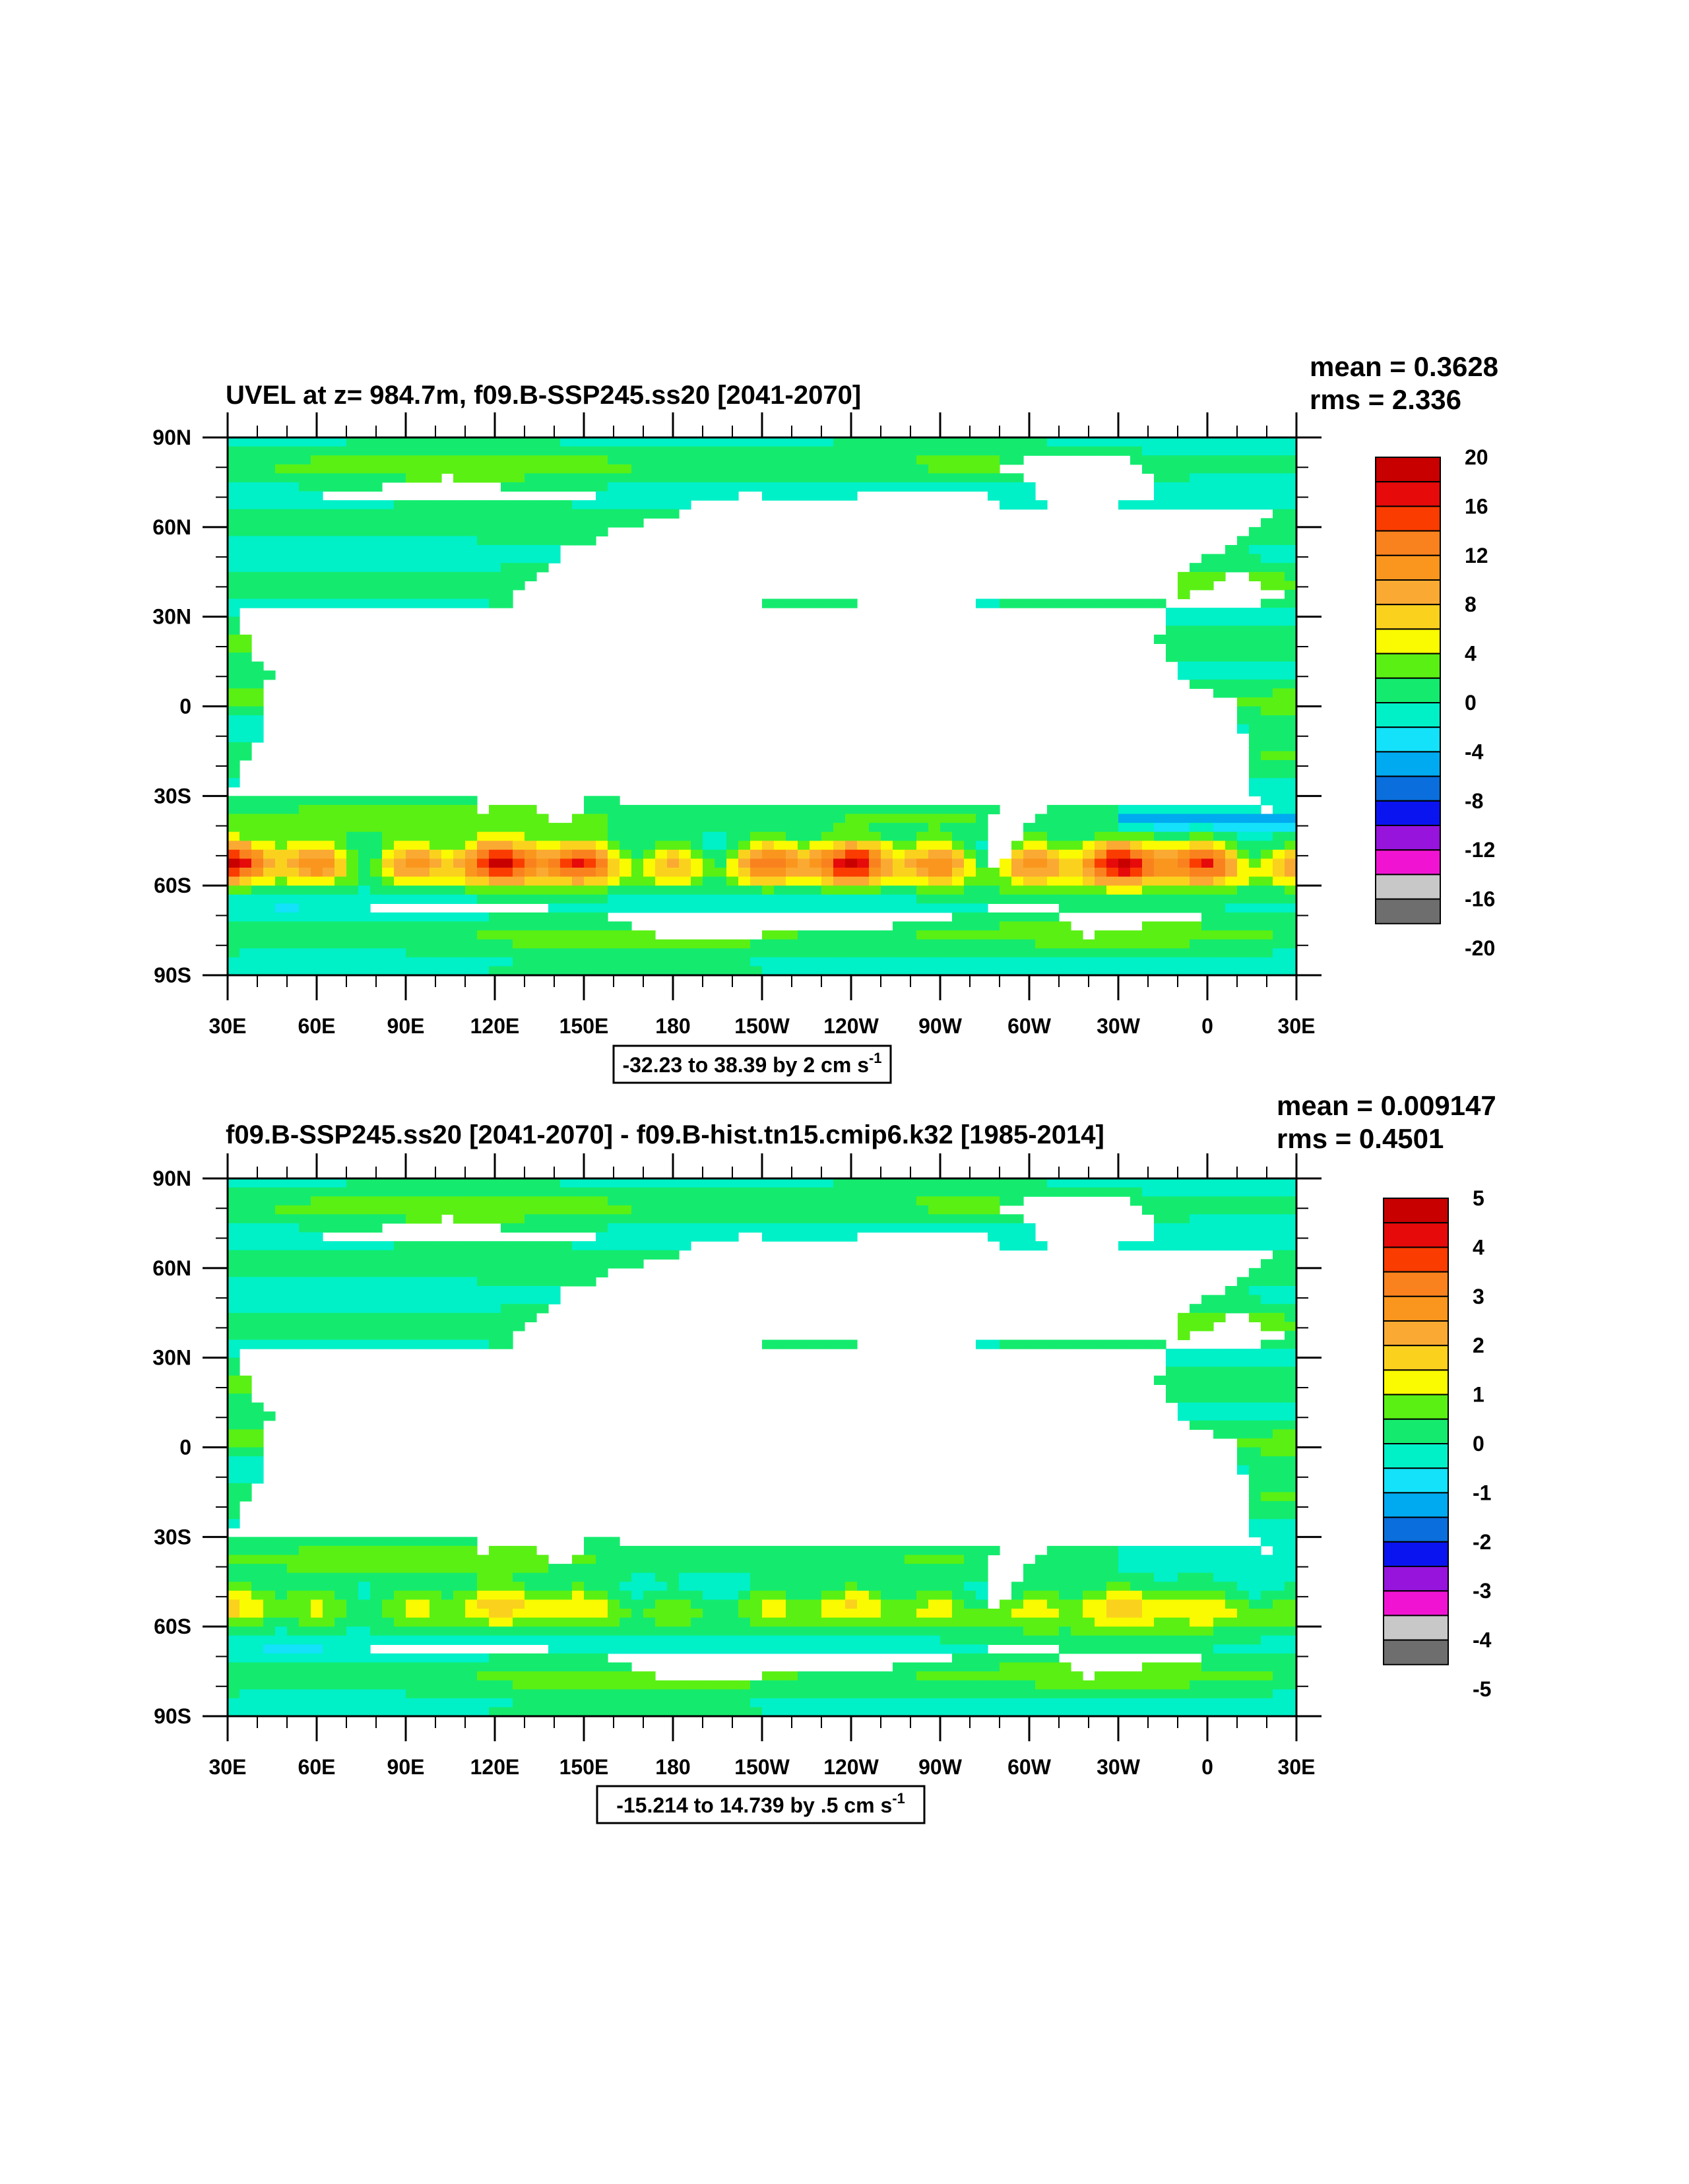 The width and height of the screenshot is (1689, 2184). I want to click on lon-tick-label: 180, so click(672, 1026).